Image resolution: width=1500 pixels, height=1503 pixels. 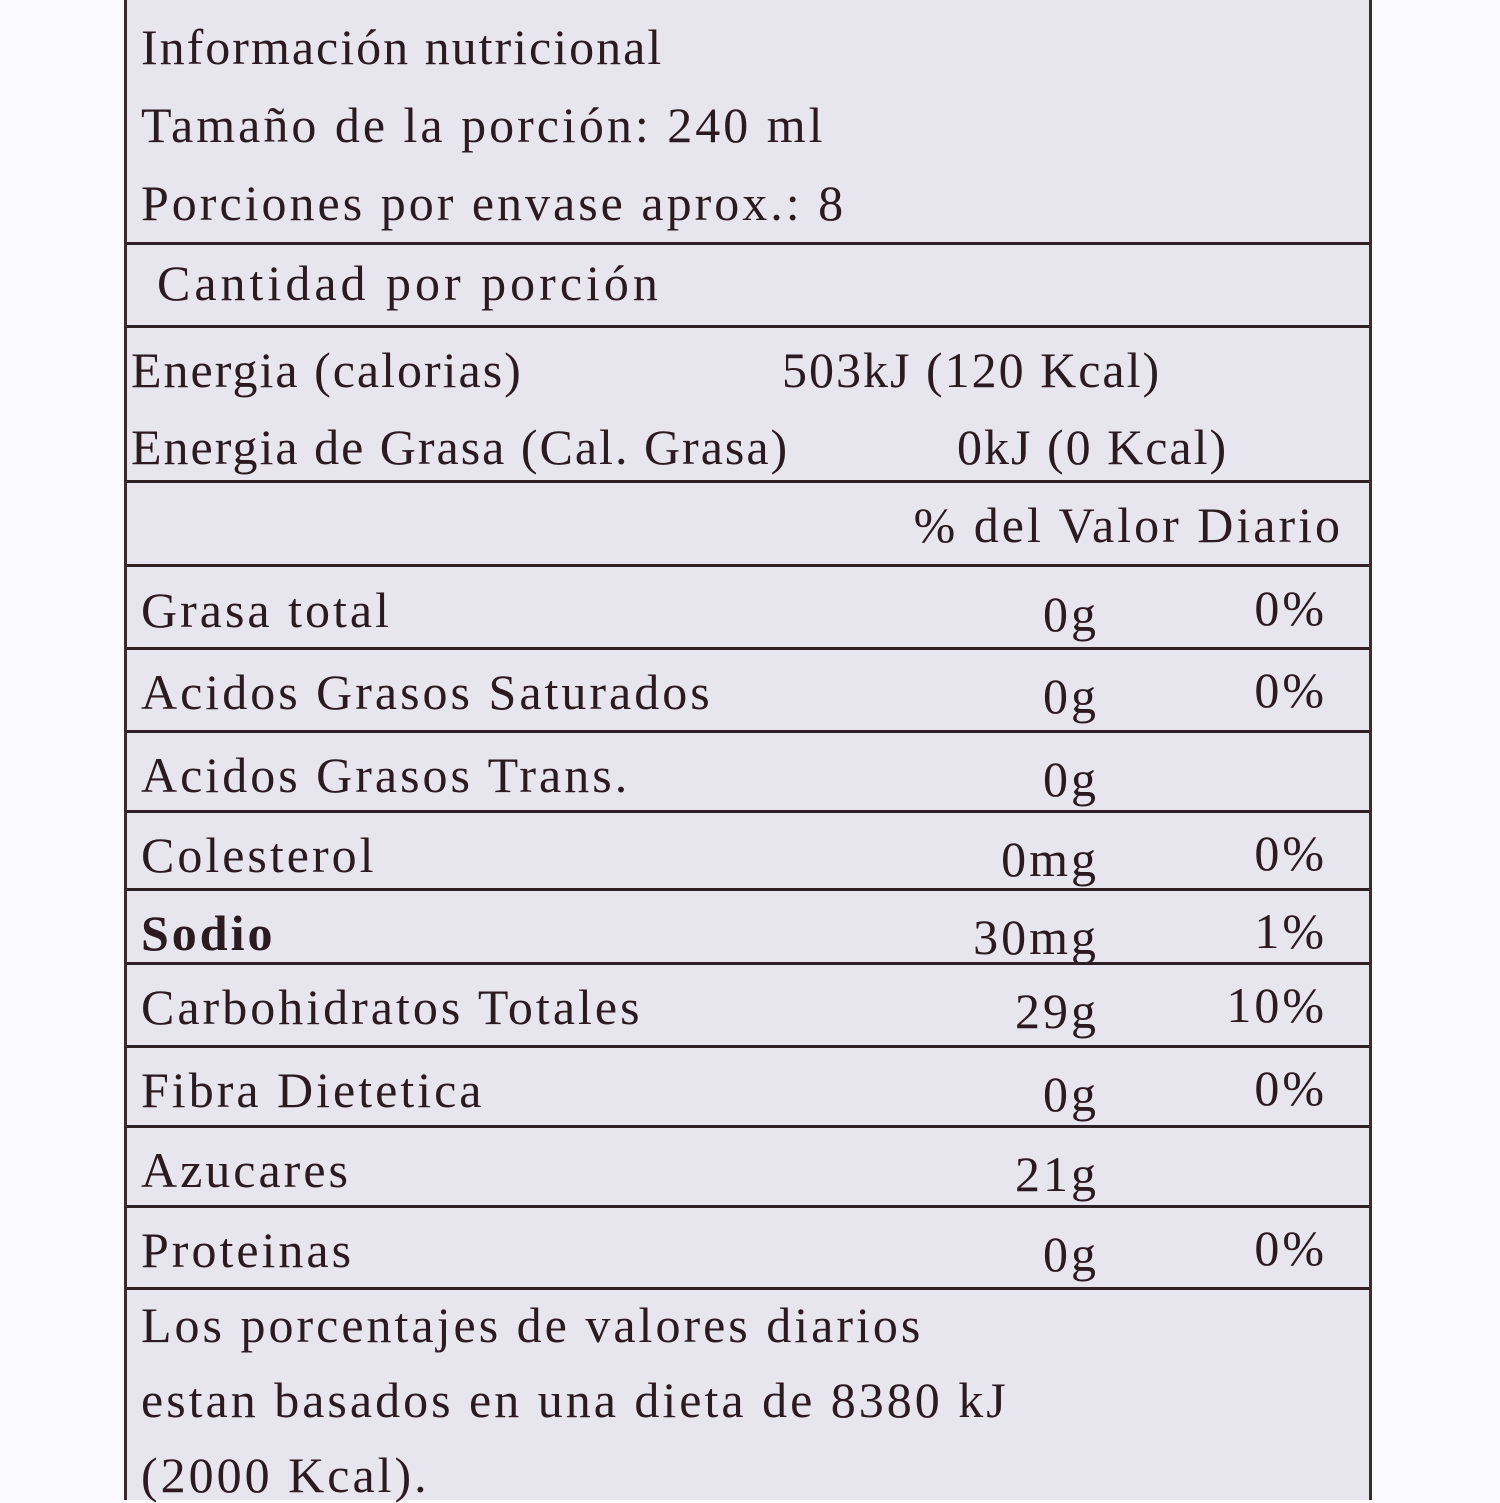 I want to click on nutrient-name: Acidos Grasos Saturados, so click(x=427, y=692).